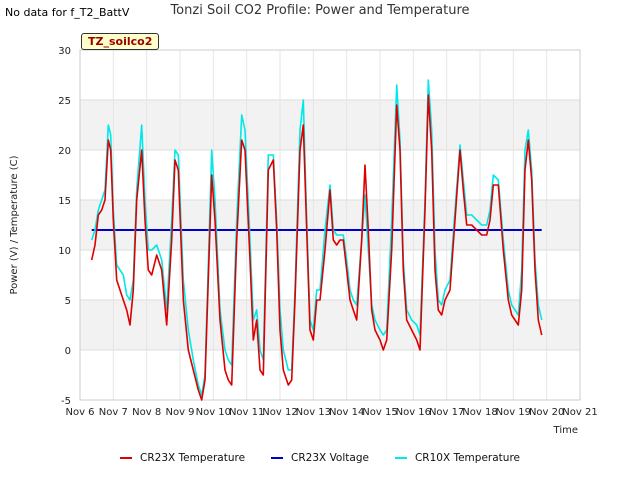  I want to click on y-tick-label: 30, so click(64, 51).